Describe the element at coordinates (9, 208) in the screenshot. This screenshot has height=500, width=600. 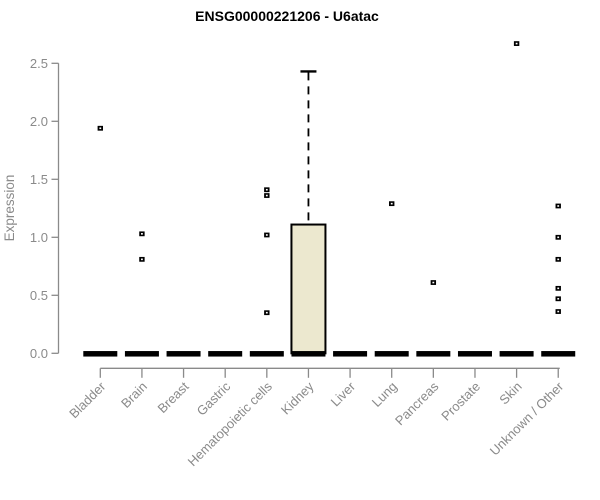
I see `y-axis-label: Expression` at that location.